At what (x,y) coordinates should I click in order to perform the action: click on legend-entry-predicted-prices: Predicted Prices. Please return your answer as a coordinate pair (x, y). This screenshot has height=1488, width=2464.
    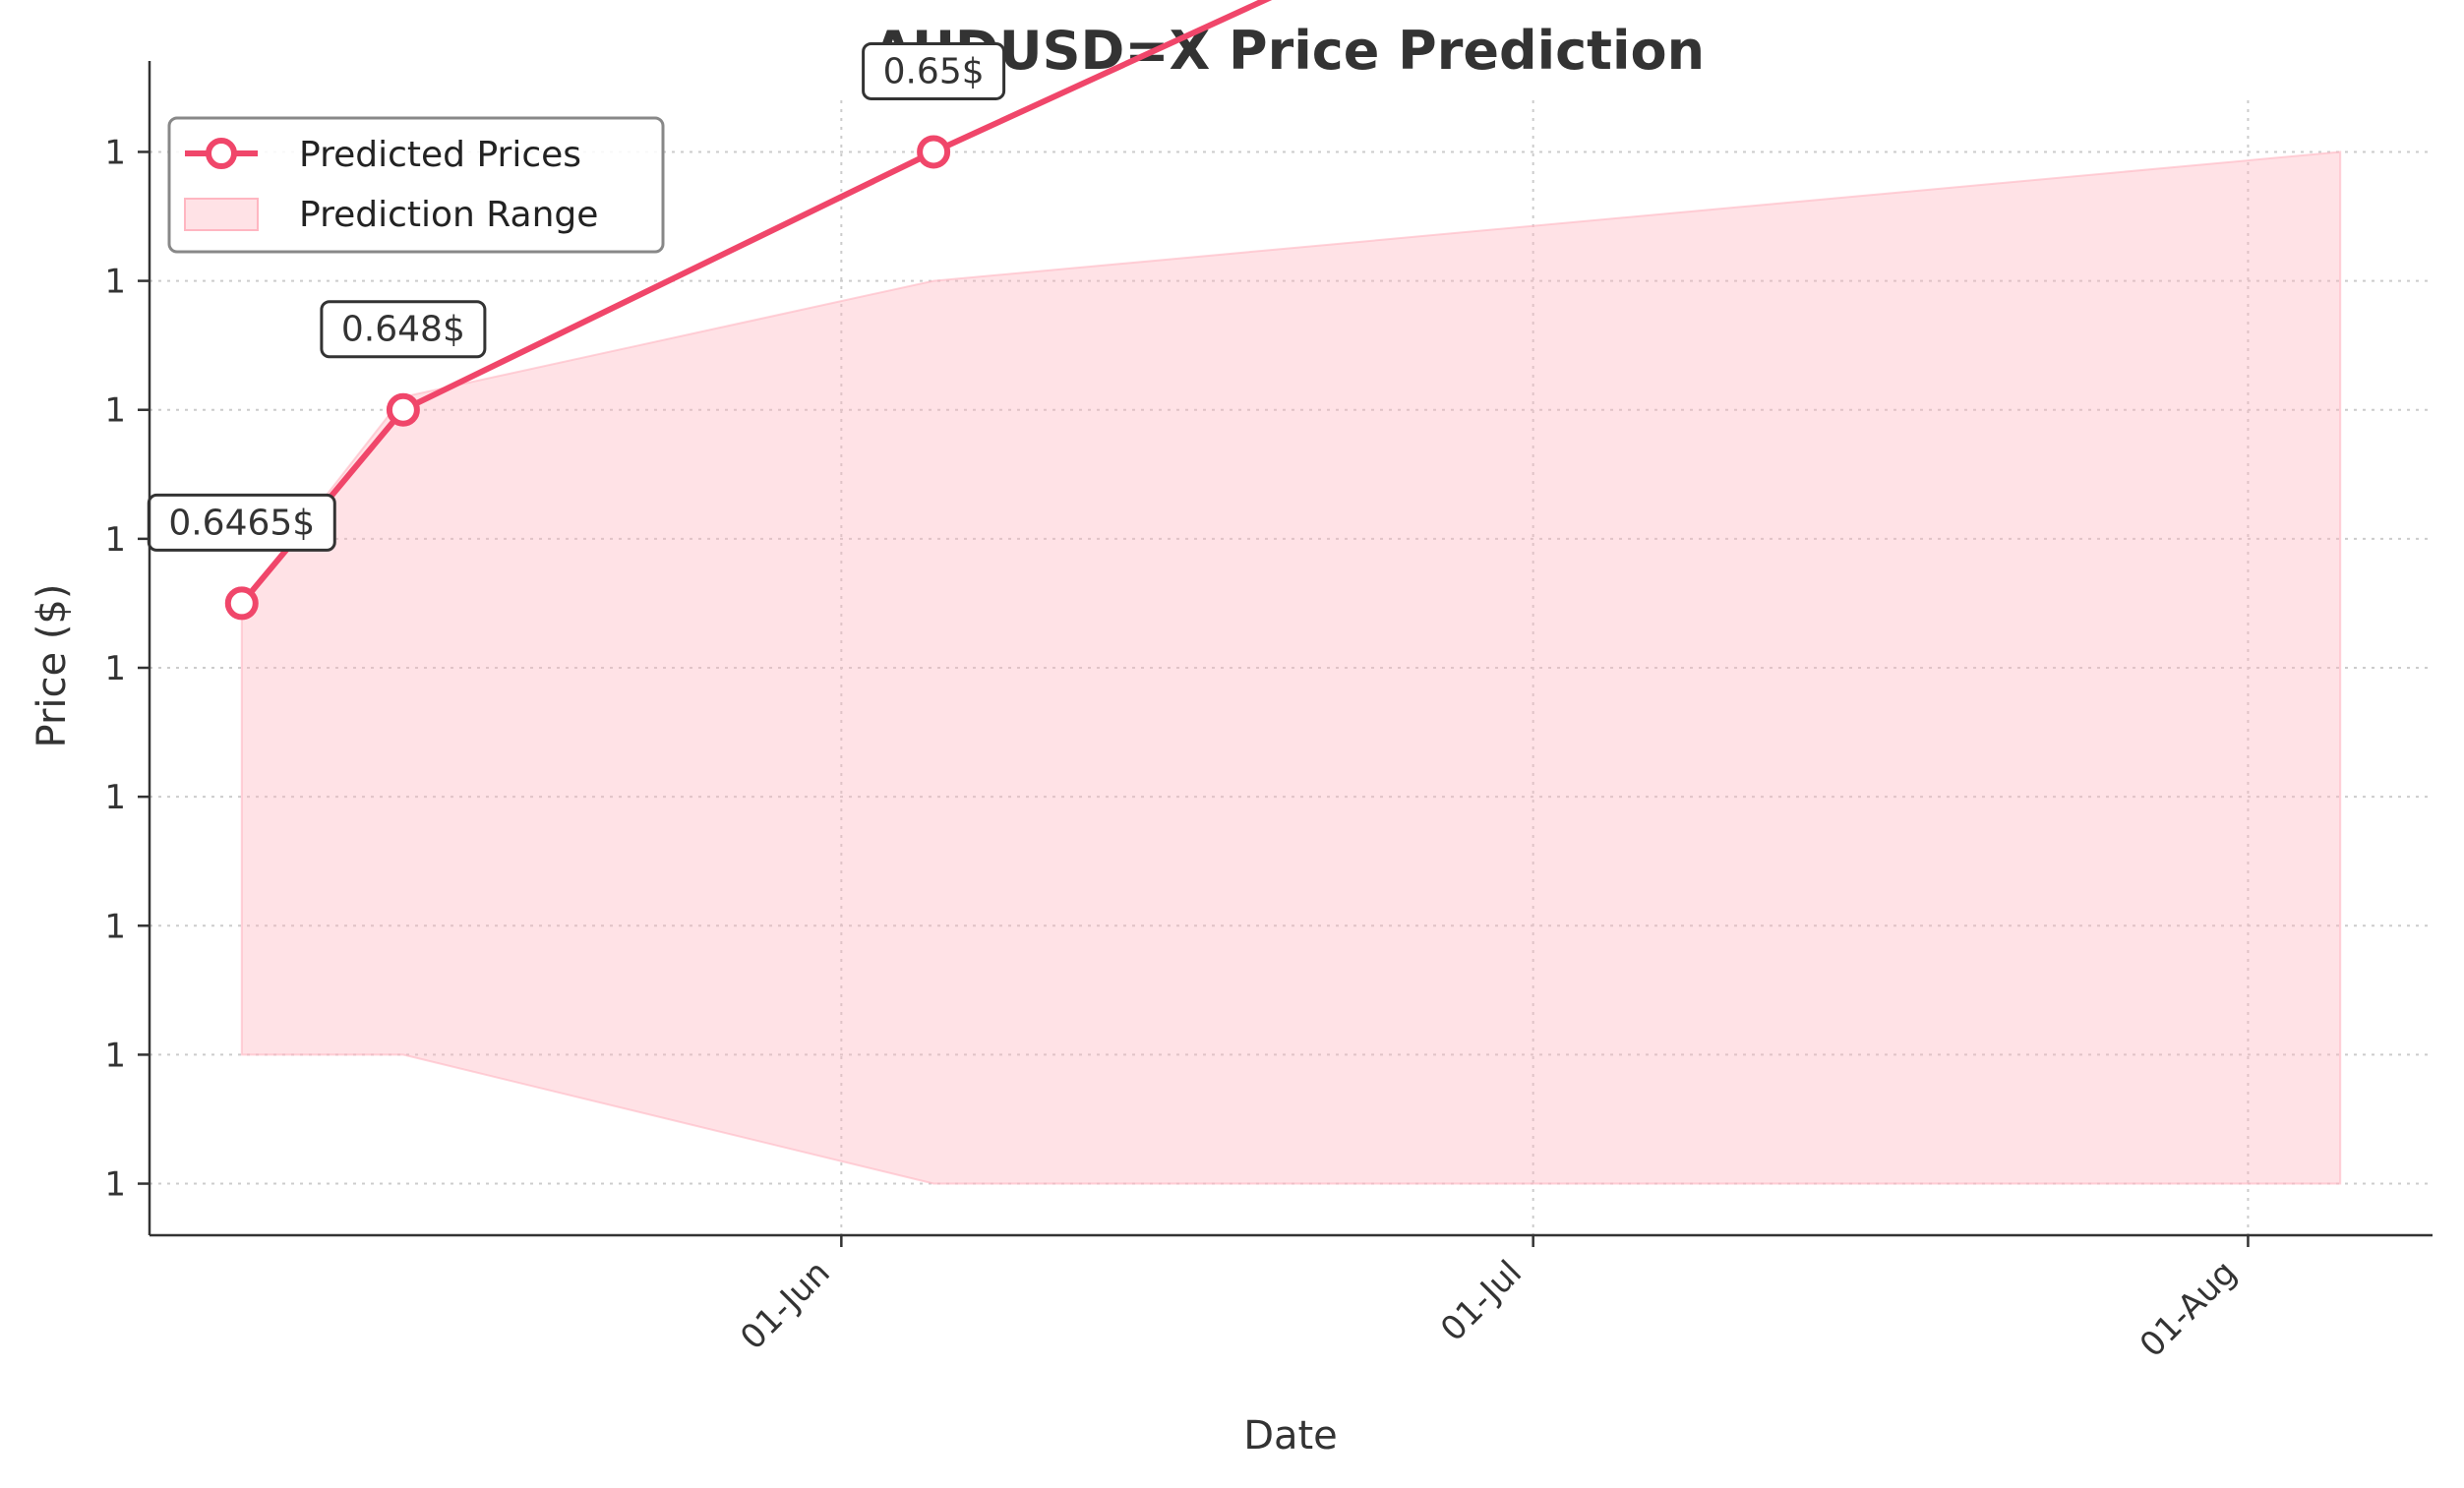
    Looking at the image, I should click on (440, 155).